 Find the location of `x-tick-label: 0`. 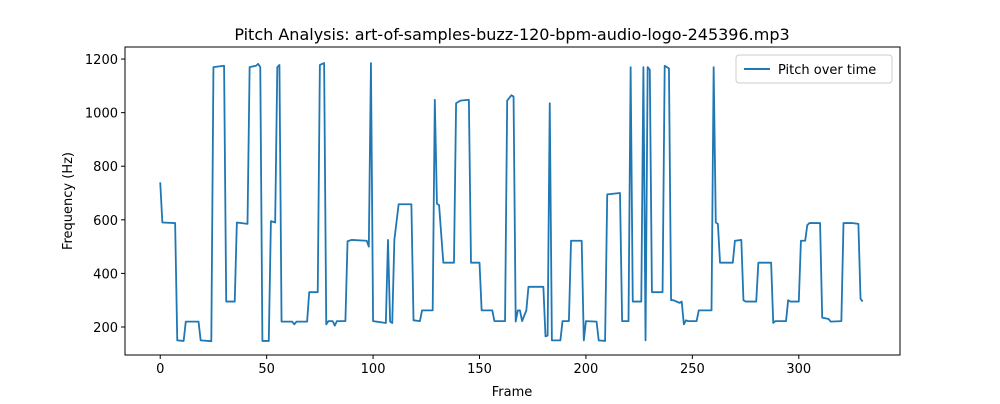

x-tick-label: 0 is located at coordinates (160, 369).